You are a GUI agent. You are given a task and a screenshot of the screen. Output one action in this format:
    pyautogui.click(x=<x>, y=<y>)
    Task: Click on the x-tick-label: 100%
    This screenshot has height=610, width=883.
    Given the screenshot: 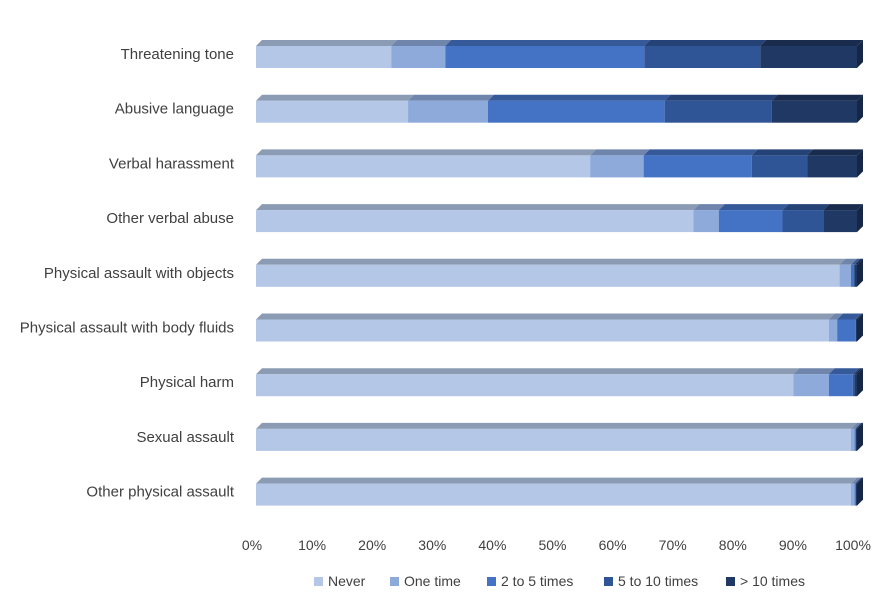 What is the action you would take?
    pyautogui.click(x=853, y=545)
    